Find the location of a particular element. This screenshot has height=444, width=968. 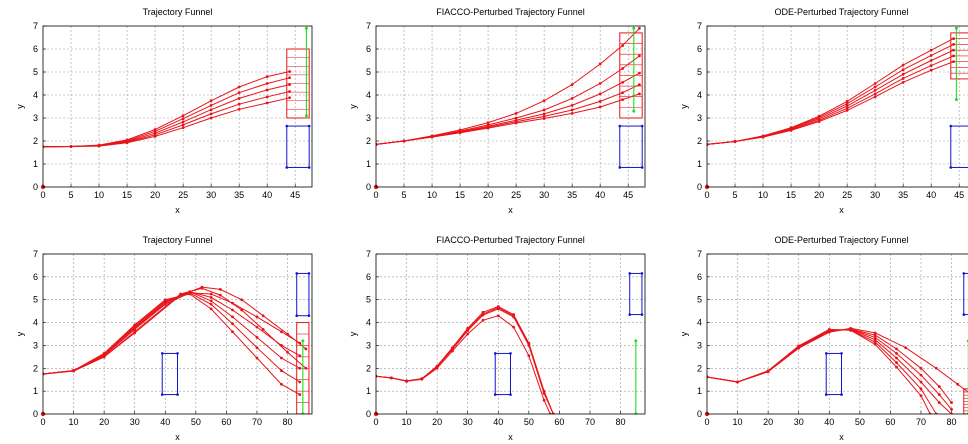

chart-title: ODE-Perturbed Trajectory Funnel is located at coordinates (841, 240).